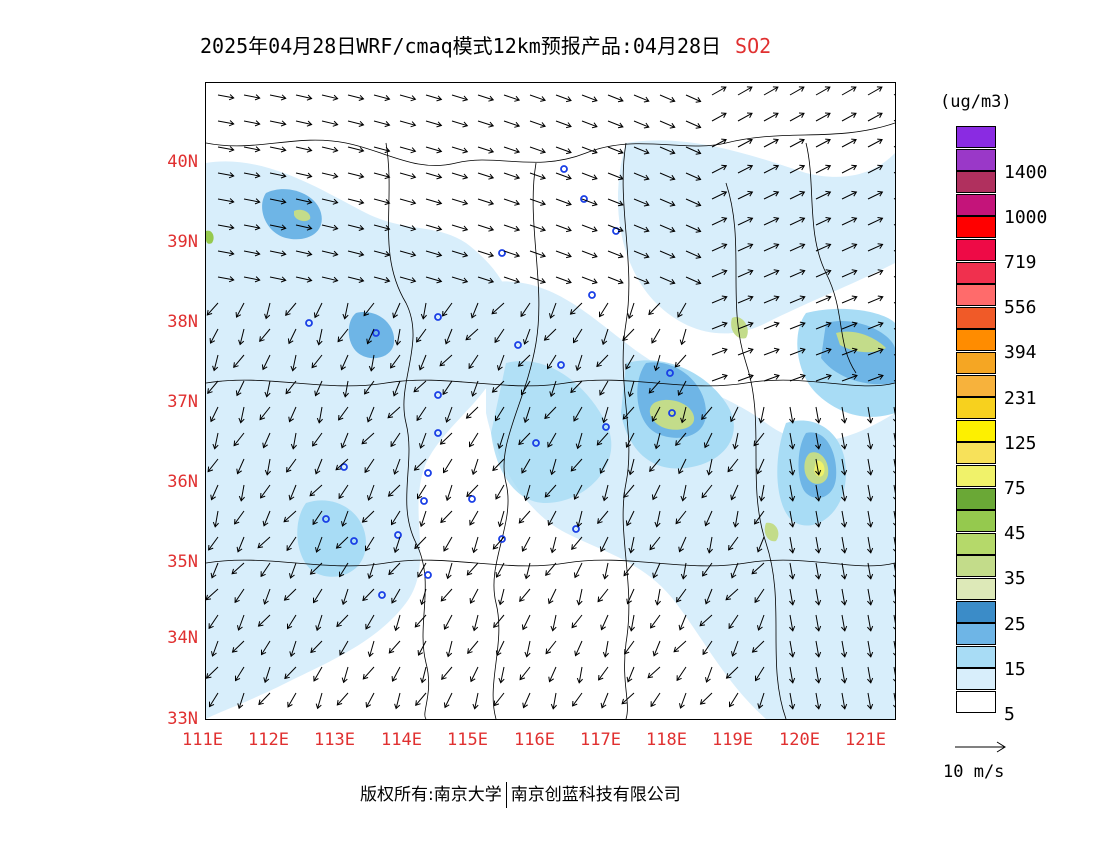 This screenshot has width=1100, height=850. What do you see at coordinates (1026, 217) in the screenshot?
I see `legend-tick-label: 1000` at bounding box center [1026, 217].